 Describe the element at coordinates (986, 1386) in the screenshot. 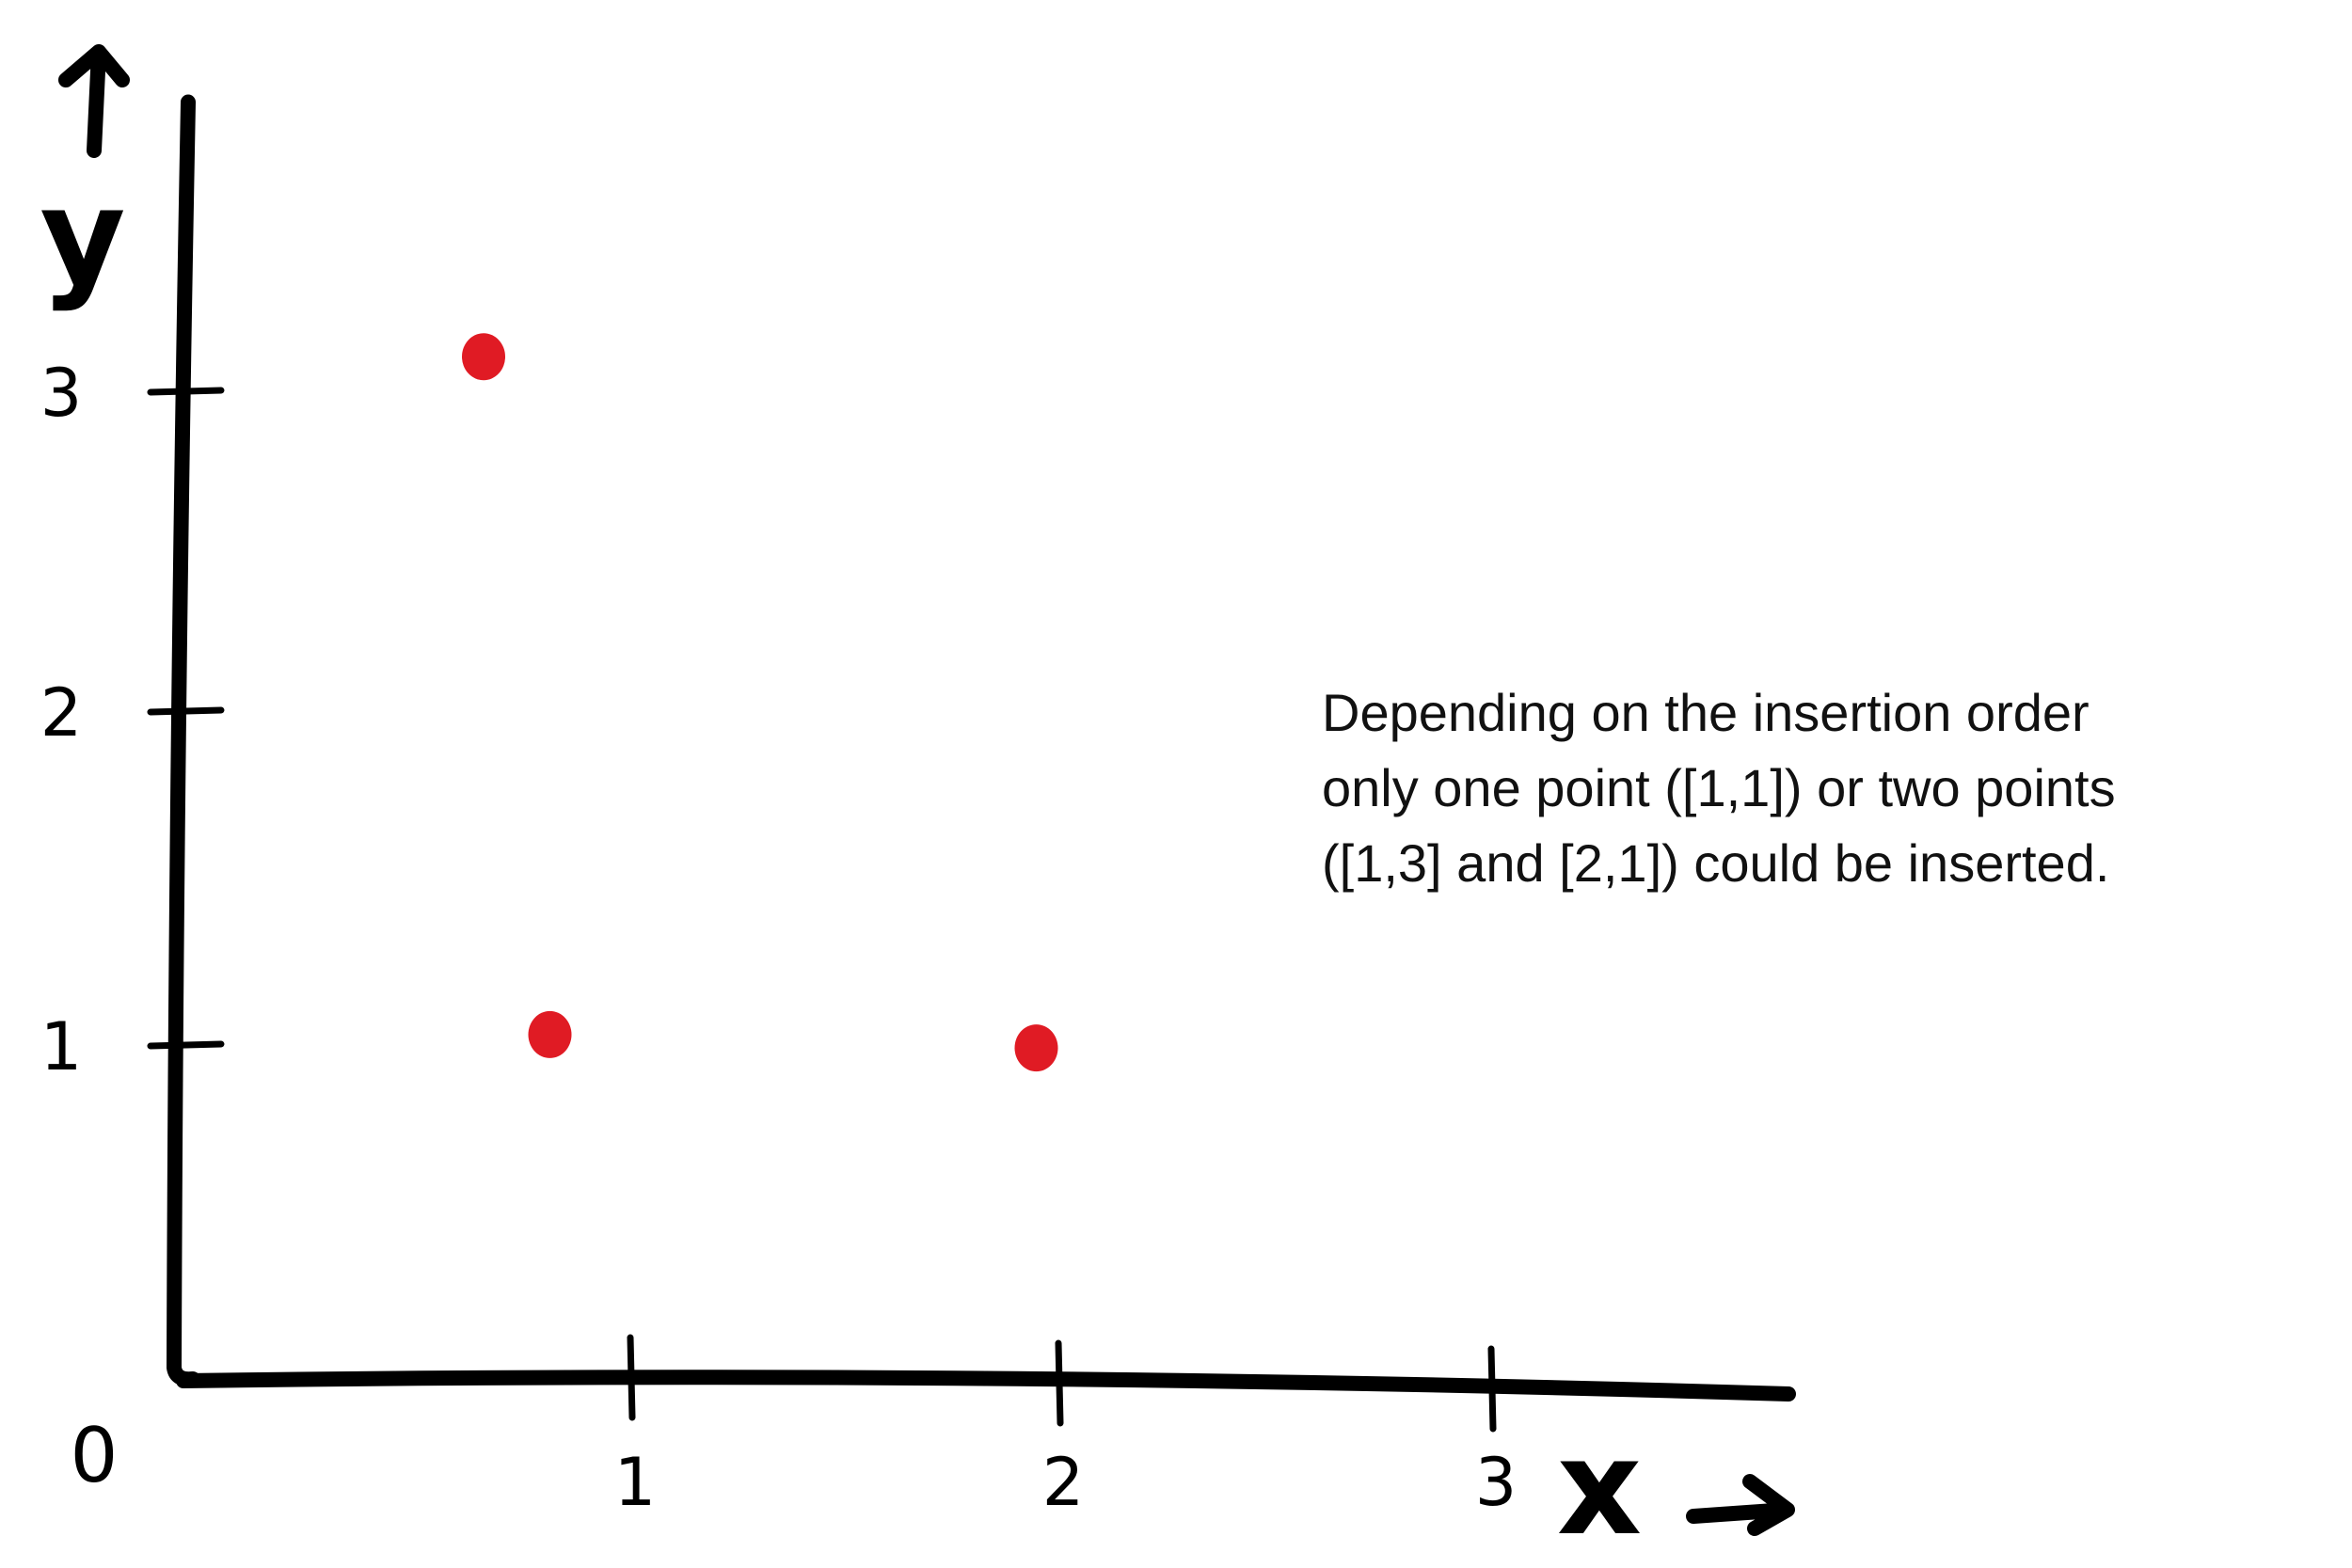

I see `x-axis-line` at that location.